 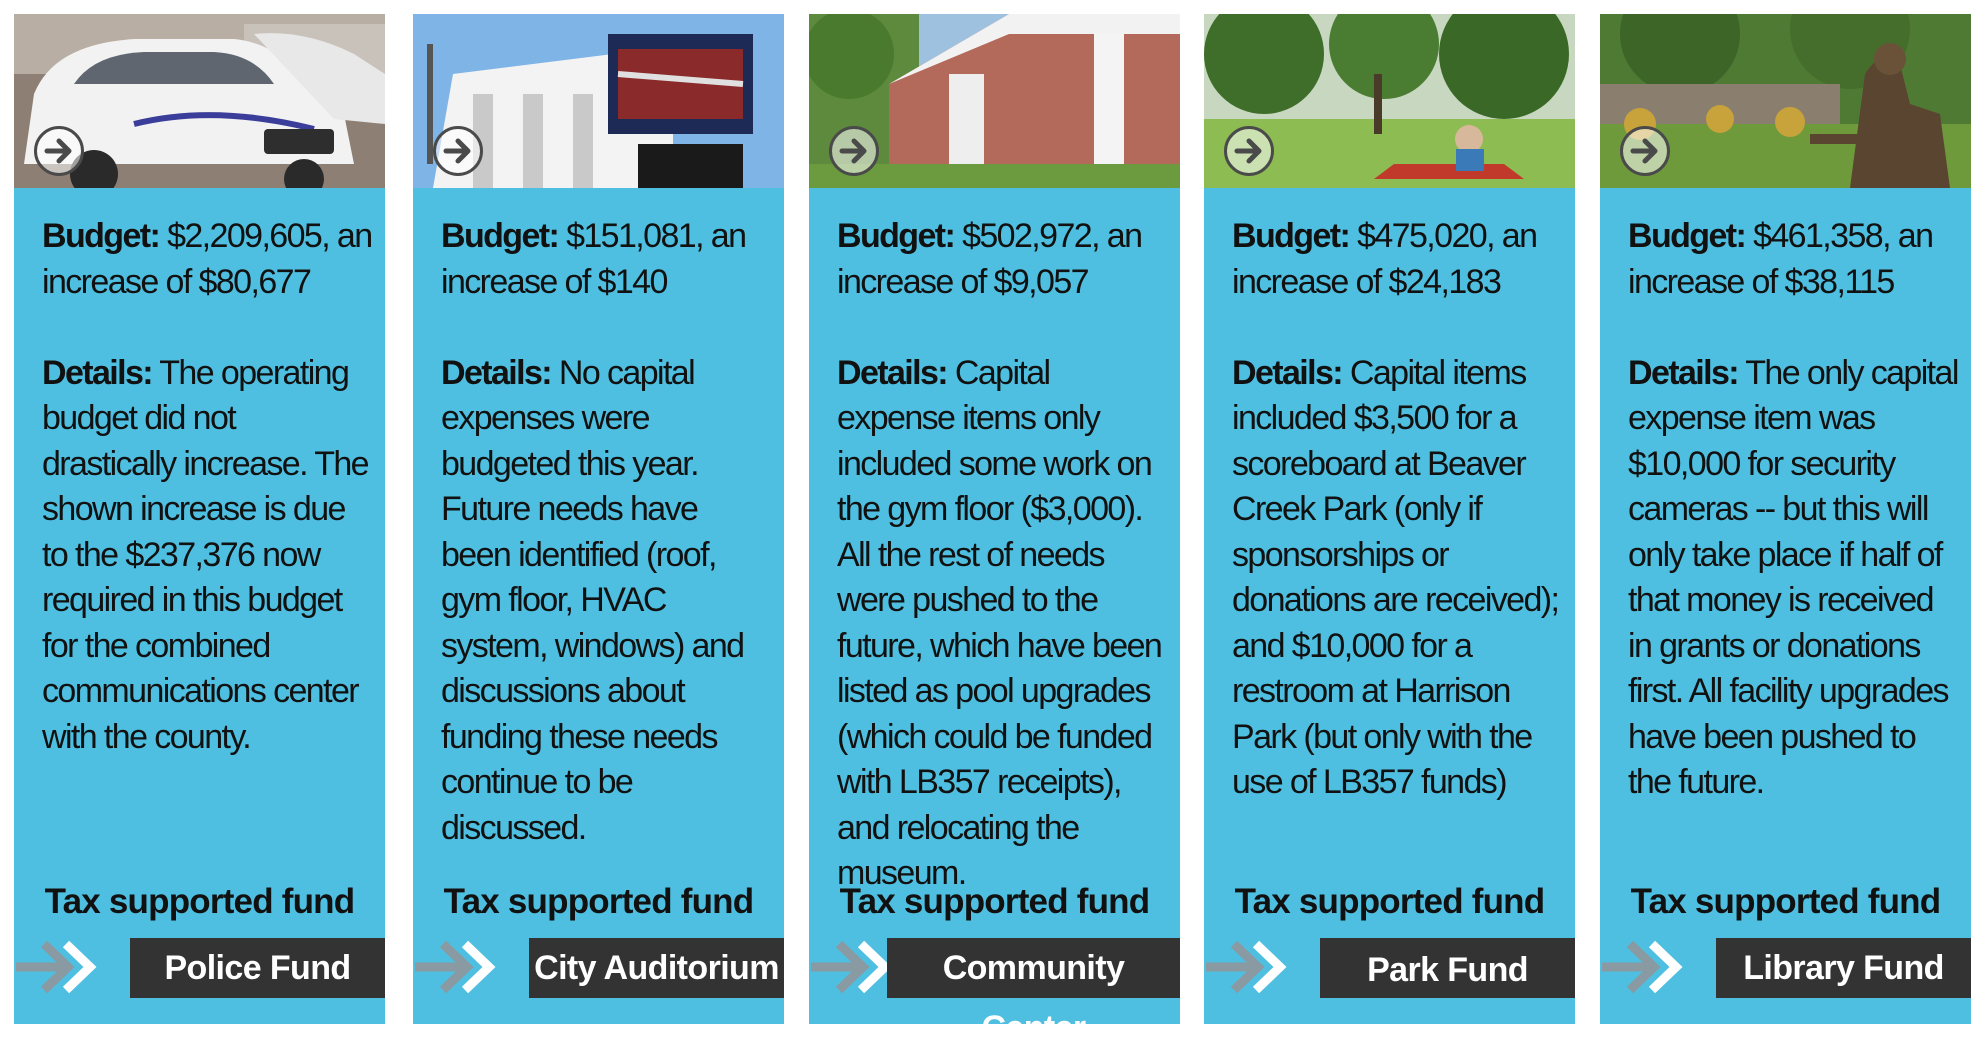 What do you see at coordinates (1389, 101) in the screenshot?
I see `park-photo` at bounding box center [1389, 101].